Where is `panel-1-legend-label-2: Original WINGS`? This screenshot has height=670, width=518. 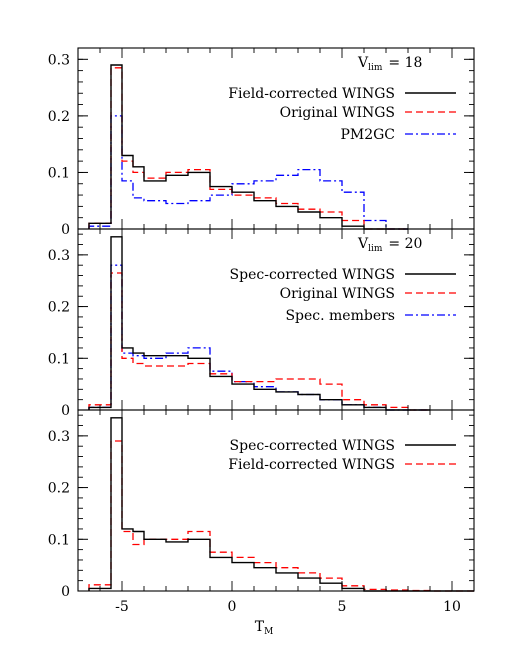 panel-1-legend-label-2: Original WINGS is located at coordinates (337, 113).